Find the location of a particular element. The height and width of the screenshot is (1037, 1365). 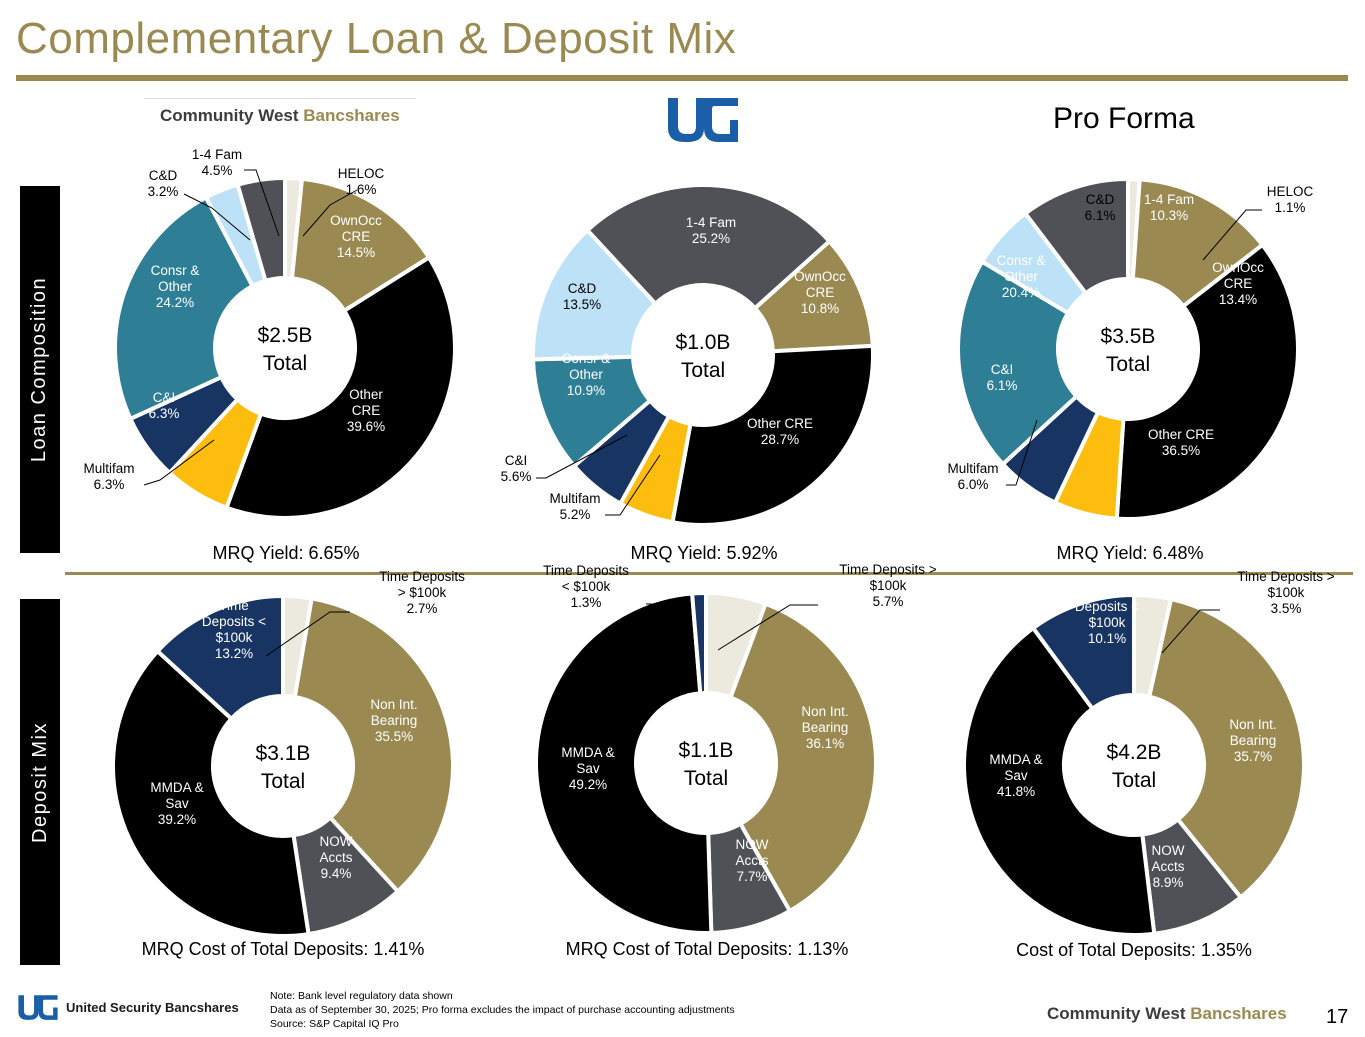

center-total: $3.5B Total is located at coordinates (1128, 350).